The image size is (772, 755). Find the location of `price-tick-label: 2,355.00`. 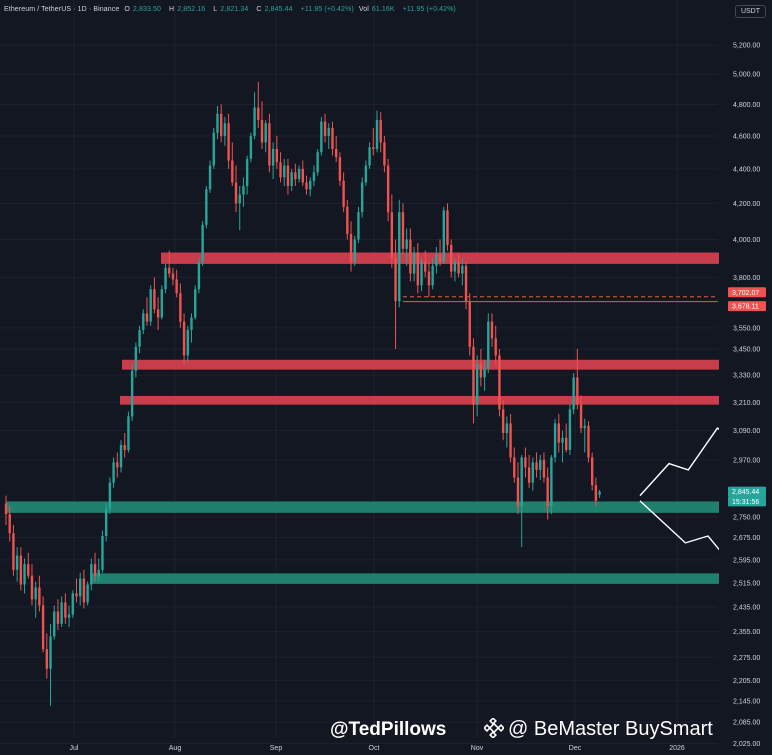

price-tick-label: 2,355.00 is located at coordinates (746, 632).